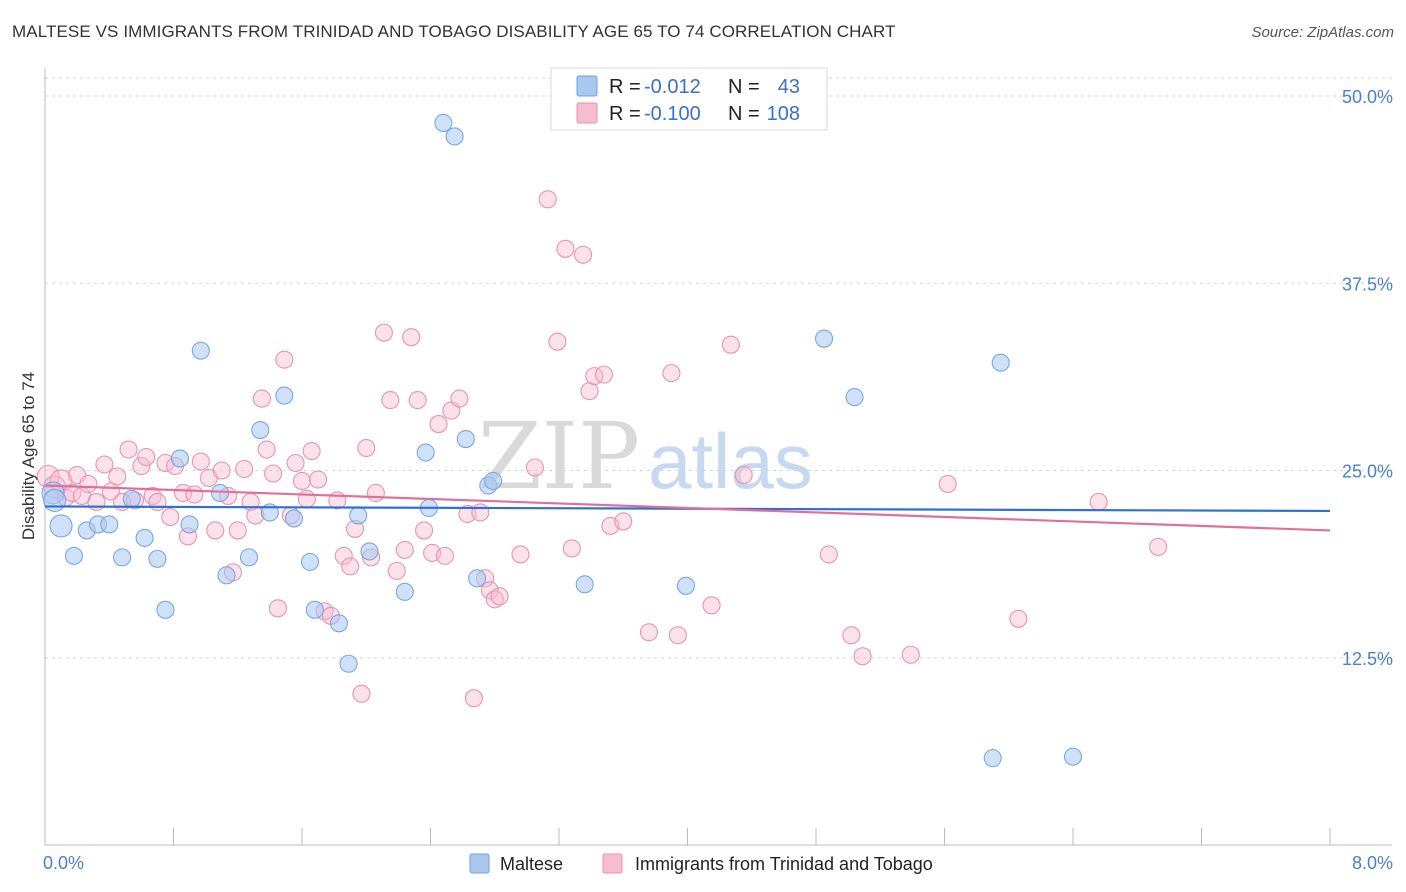 This screenshot has width=1406, height=892. I want to click on trend-lines, so click(687, 508).